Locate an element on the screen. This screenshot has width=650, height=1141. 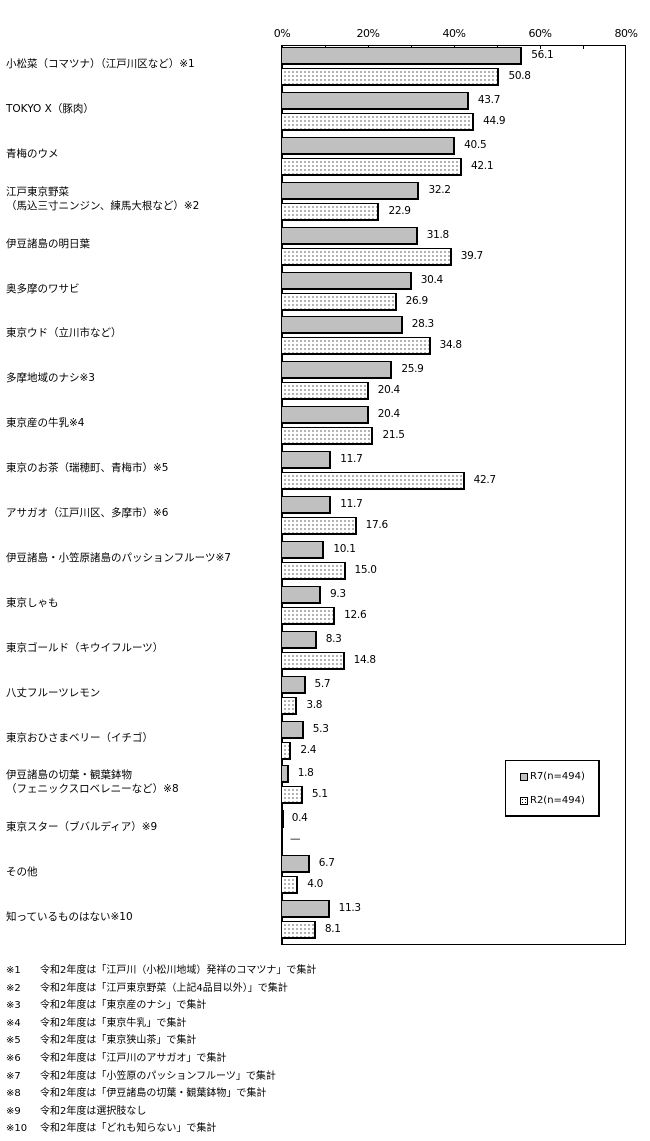
footnote: ※8 令和2年度は「伊豆諸島の切葉・観葉鉢物」で集計 is located at coordinates (136, 1093).